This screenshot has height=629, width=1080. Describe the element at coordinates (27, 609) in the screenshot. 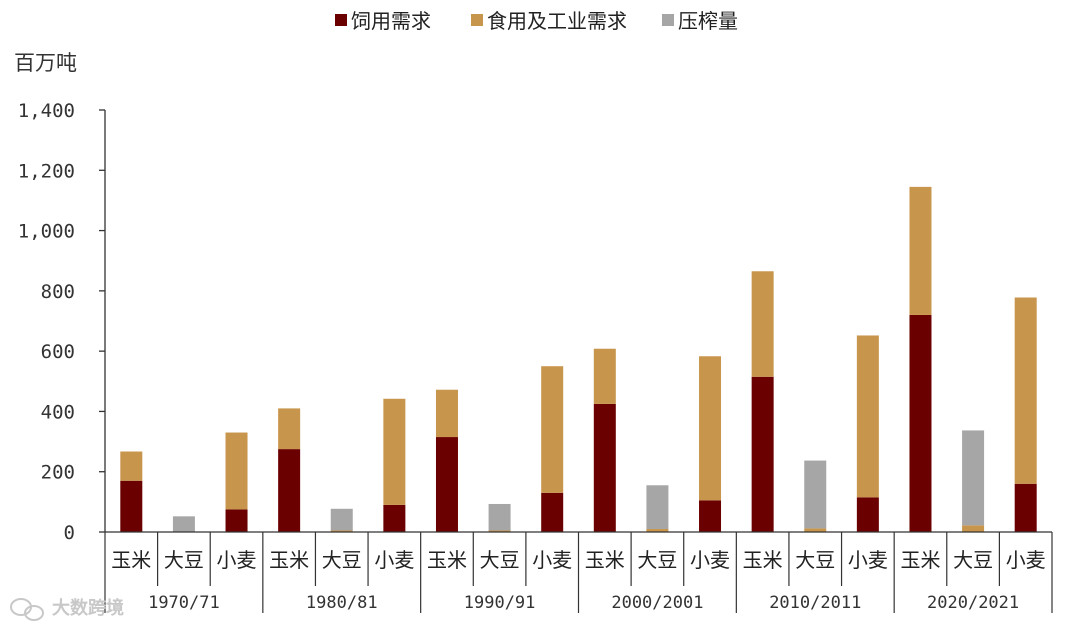

I see `wechat-logo-icon` at that location.